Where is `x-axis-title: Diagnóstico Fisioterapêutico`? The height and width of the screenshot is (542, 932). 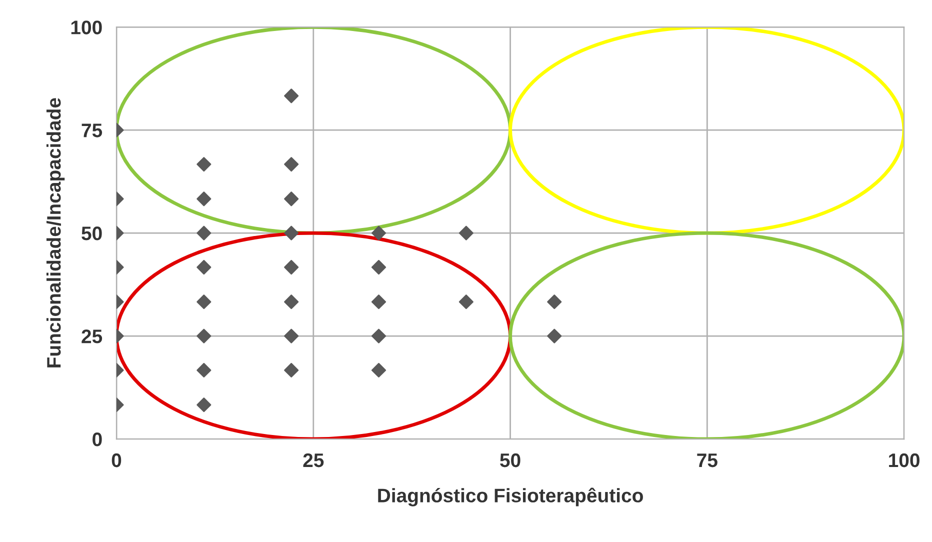
x-axis-title: Diagnóstico Fisioterapêutico is located at coordinates (510, 497).